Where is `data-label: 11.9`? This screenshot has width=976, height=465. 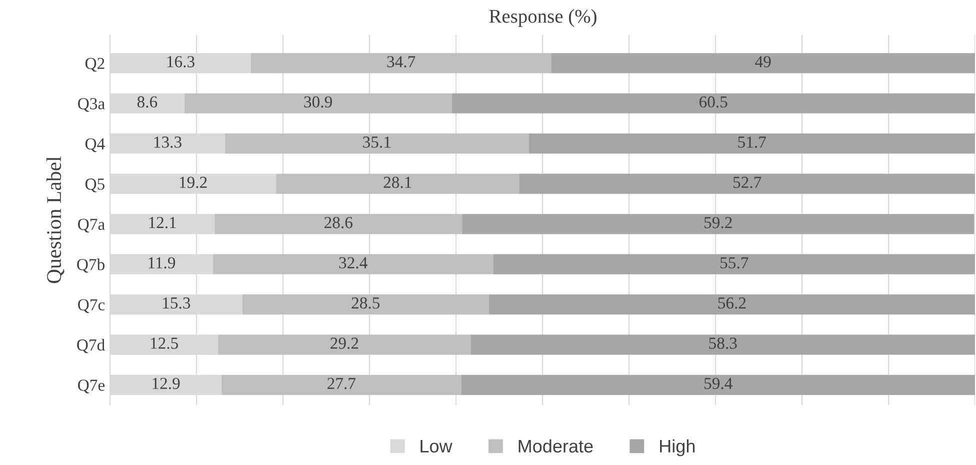
data-label: 11.9 is located at coordinates (162, 262).